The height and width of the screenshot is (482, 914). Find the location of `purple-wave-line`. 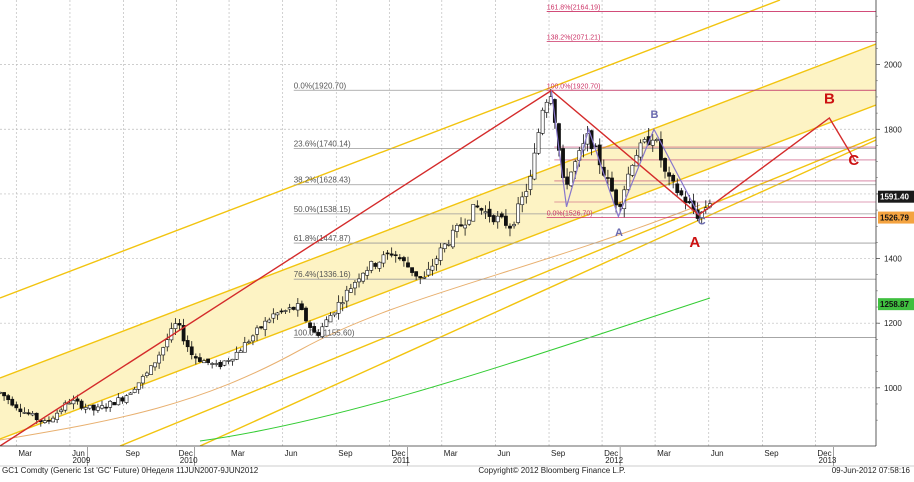

purple-wave-line is located at coordinates (625, 154).